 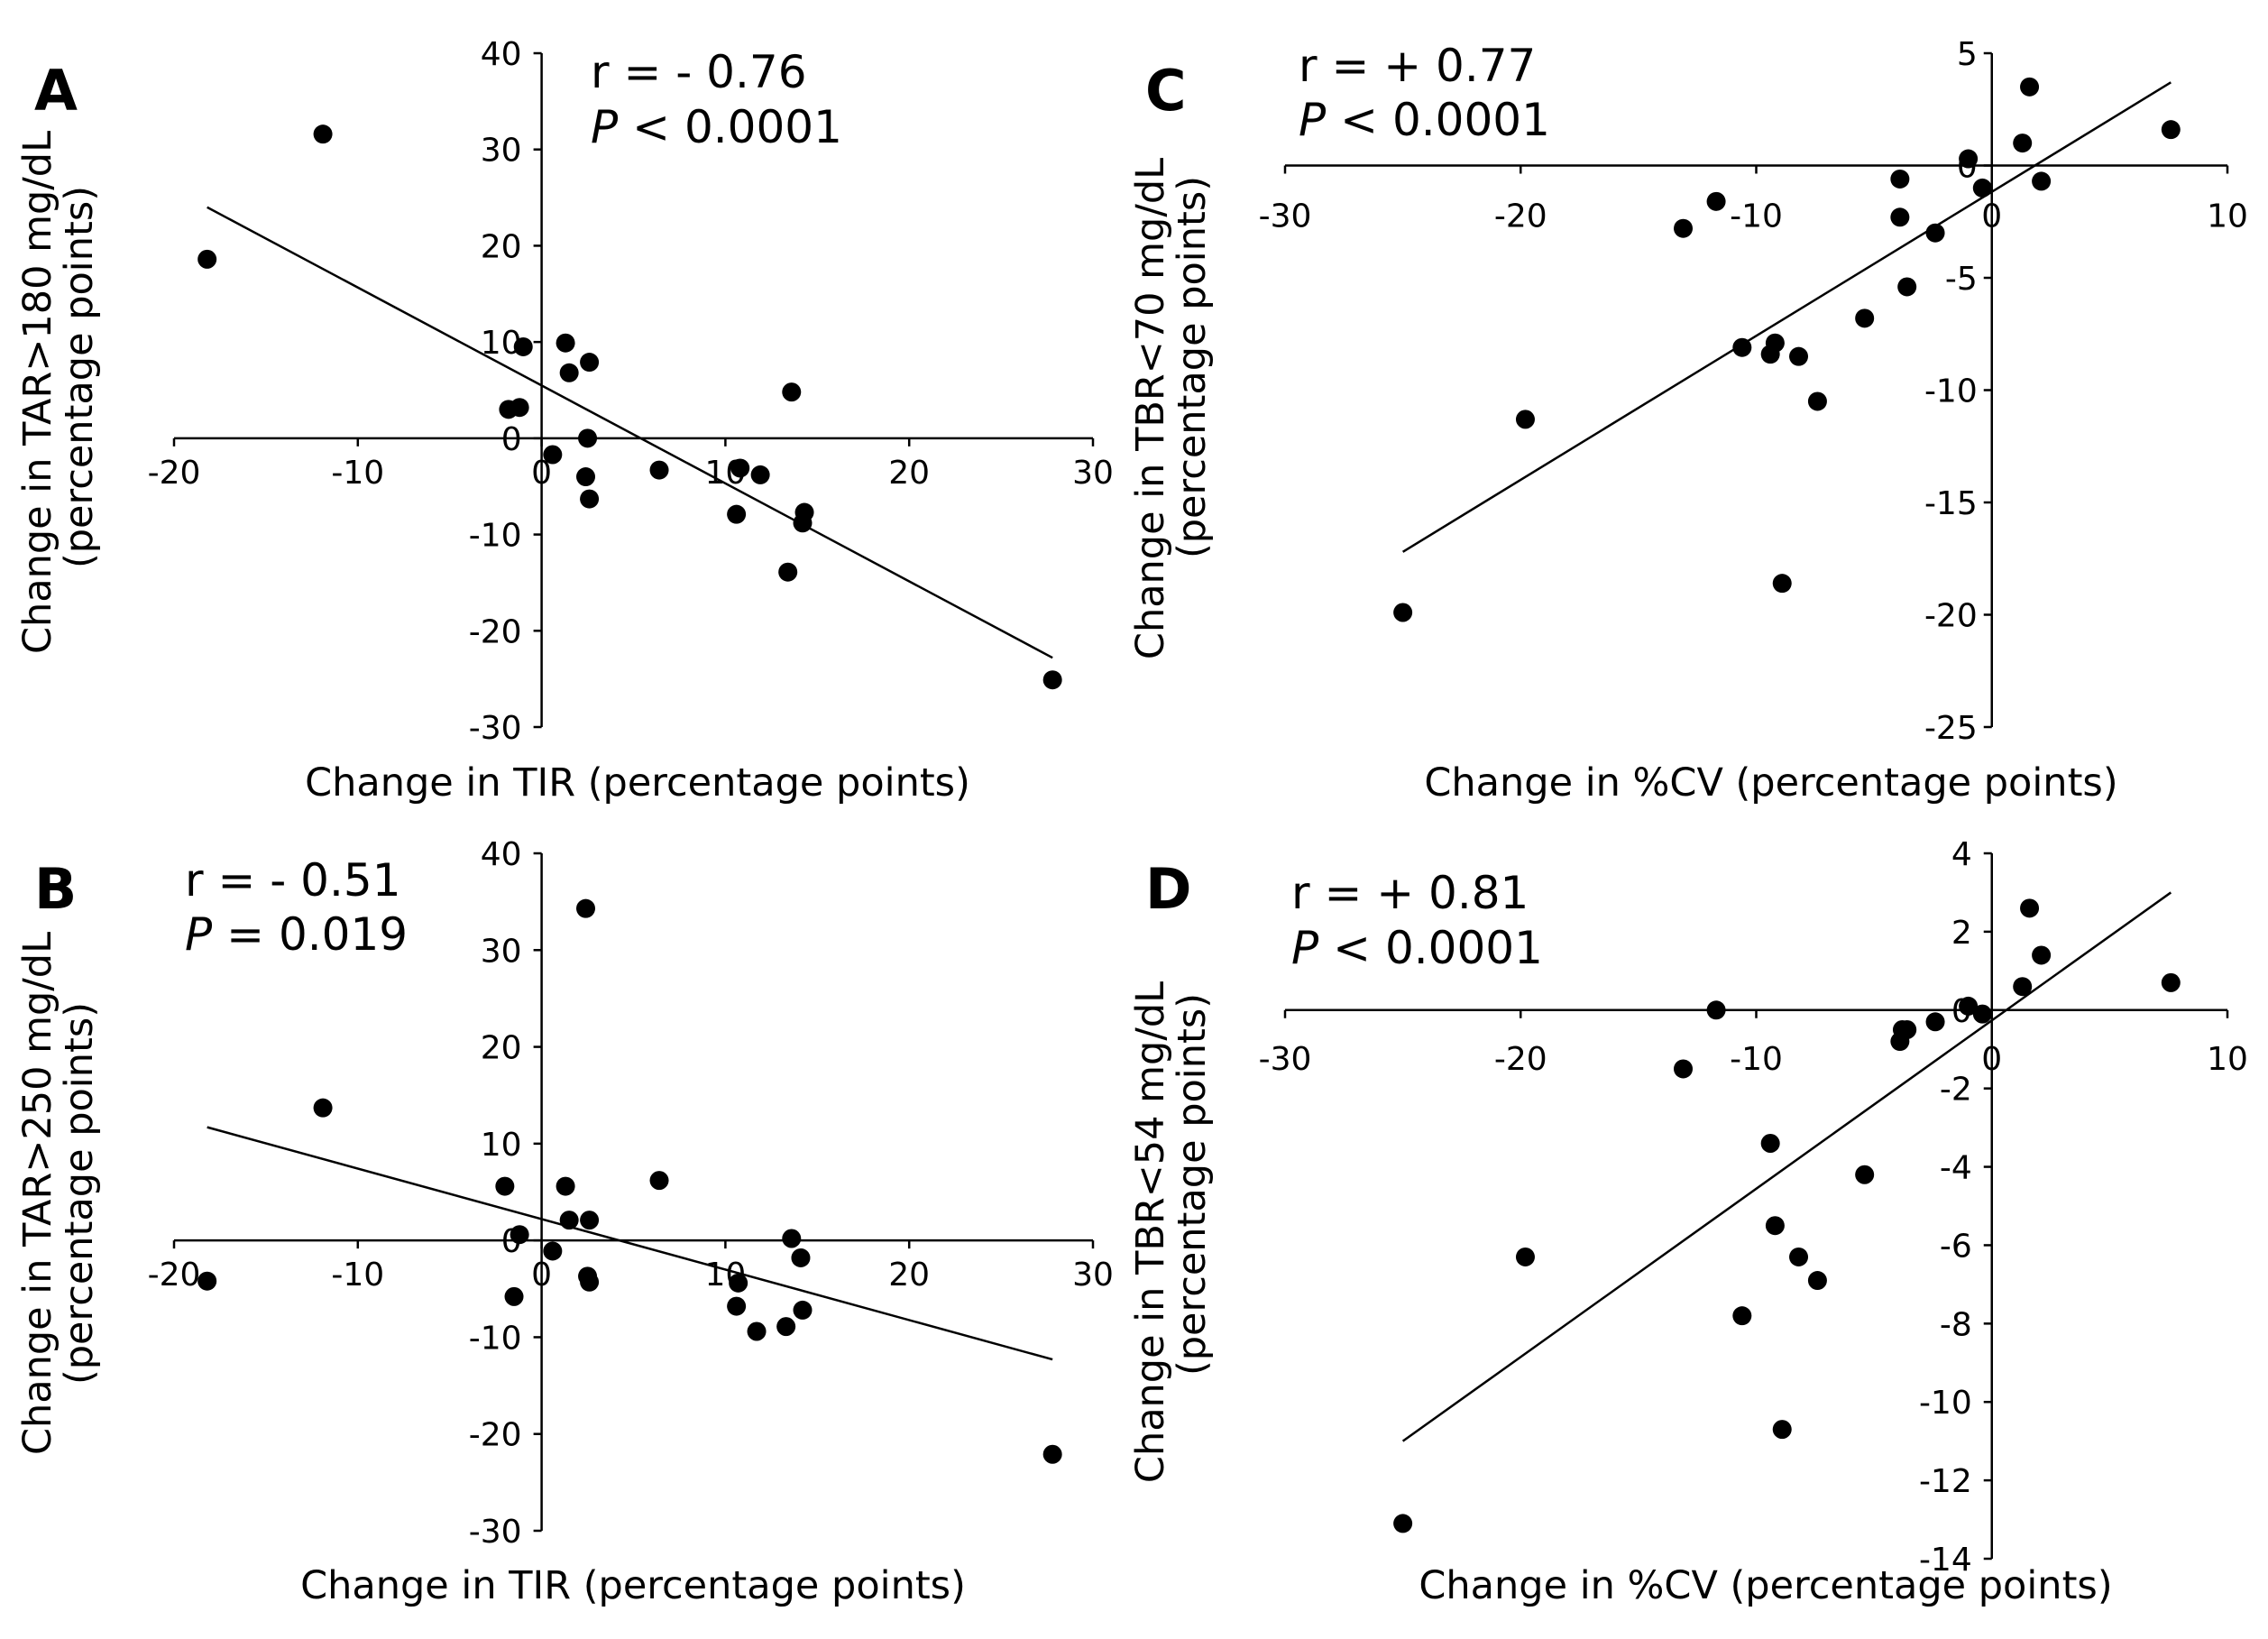 What do you see at coordinates (317, 934) in the screenshot?
I see `p-value-text: = 0.019` at bounding box center [317, 934].